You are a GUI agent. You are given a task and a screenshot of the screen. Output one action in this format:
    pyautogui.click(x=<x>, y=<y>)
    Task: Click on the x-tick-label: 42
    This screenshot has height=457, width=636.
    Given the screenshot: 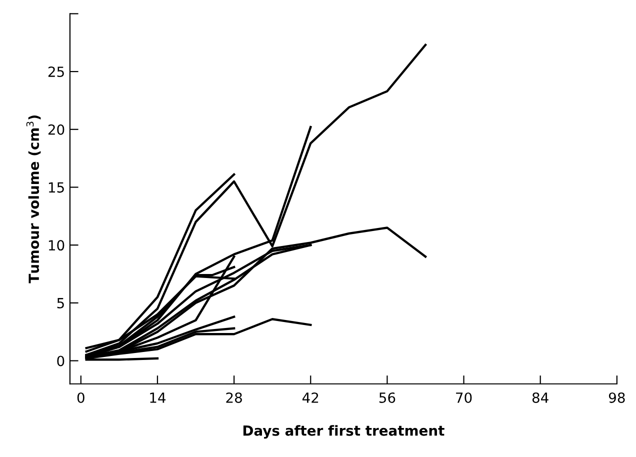 What is the action you would take?
    pyautogui.click(x=310, y=397)
    